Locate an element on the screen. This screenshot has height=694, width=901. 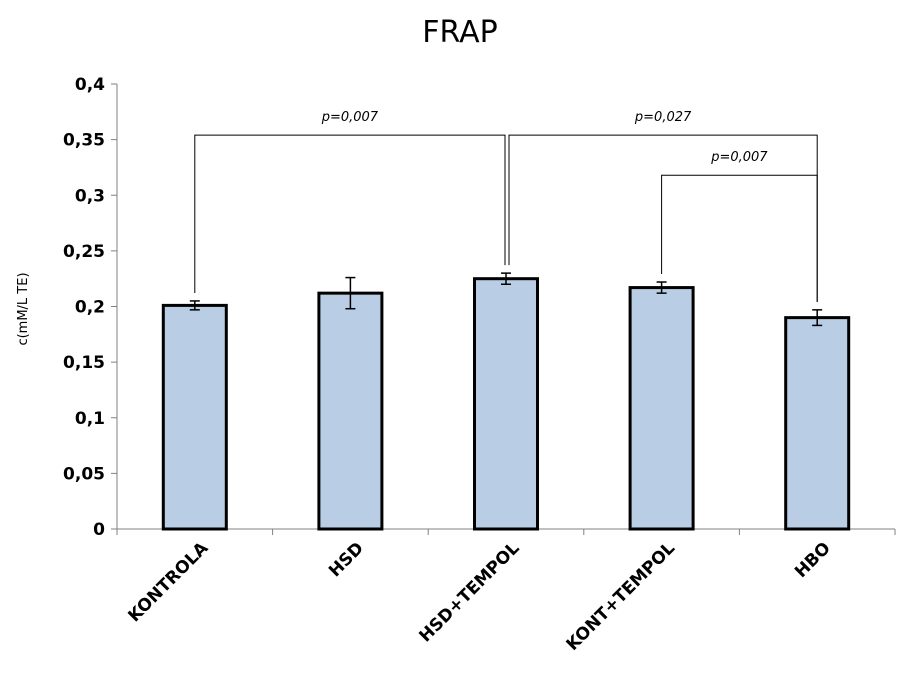
y-tick-labels: 0 0,05 0,1 0,15 0,2 0,25 0,3 0,35 0,4 is located at coordinates (84, 307).